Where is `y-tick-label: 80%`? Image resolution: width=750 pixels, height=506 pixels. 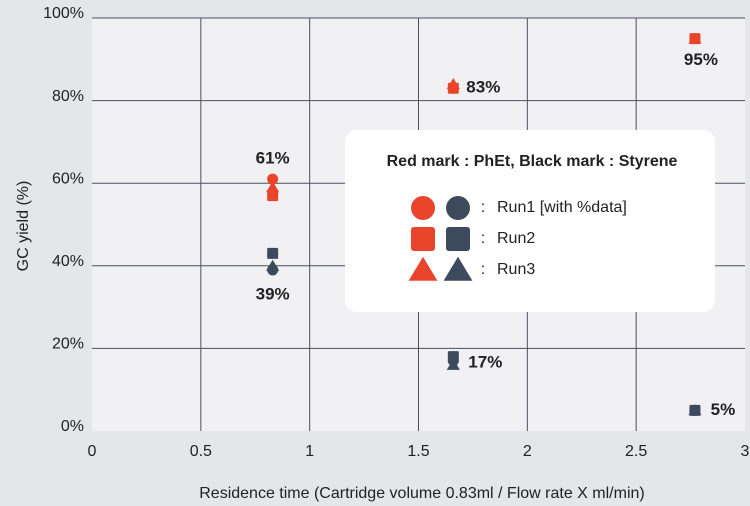
y-tick-label: 80% is located at coordinates (68, 96).